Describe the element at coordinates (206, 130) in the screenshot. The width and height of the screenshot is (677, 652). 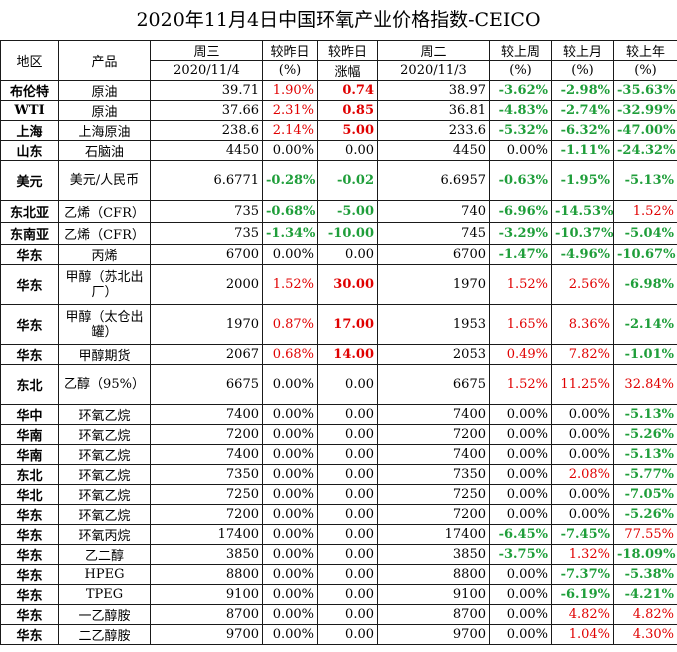
I see `cell-wed-price: 238.6` at that location.